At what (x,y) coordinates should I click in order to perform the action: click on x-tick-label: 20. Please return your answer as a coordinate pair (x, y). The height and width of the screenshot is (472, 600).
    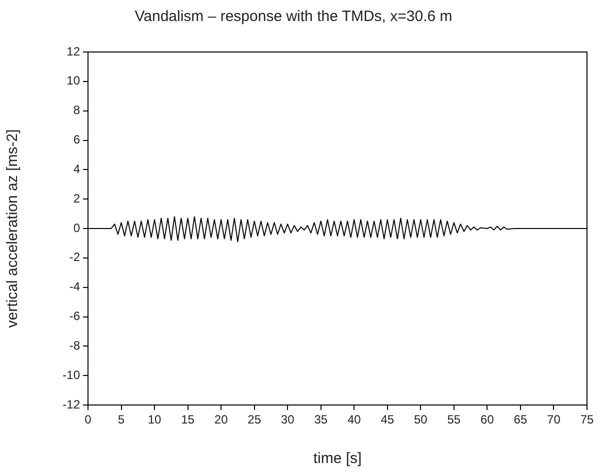
    Looking at the image, I should click on (221, 419).